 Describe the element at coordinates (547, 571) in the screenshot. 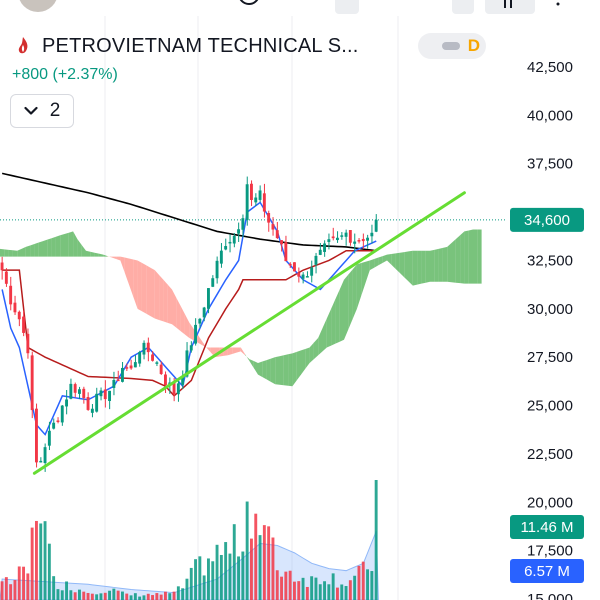

I see `volume-ma-tag-label: 6.57 M` at that location.